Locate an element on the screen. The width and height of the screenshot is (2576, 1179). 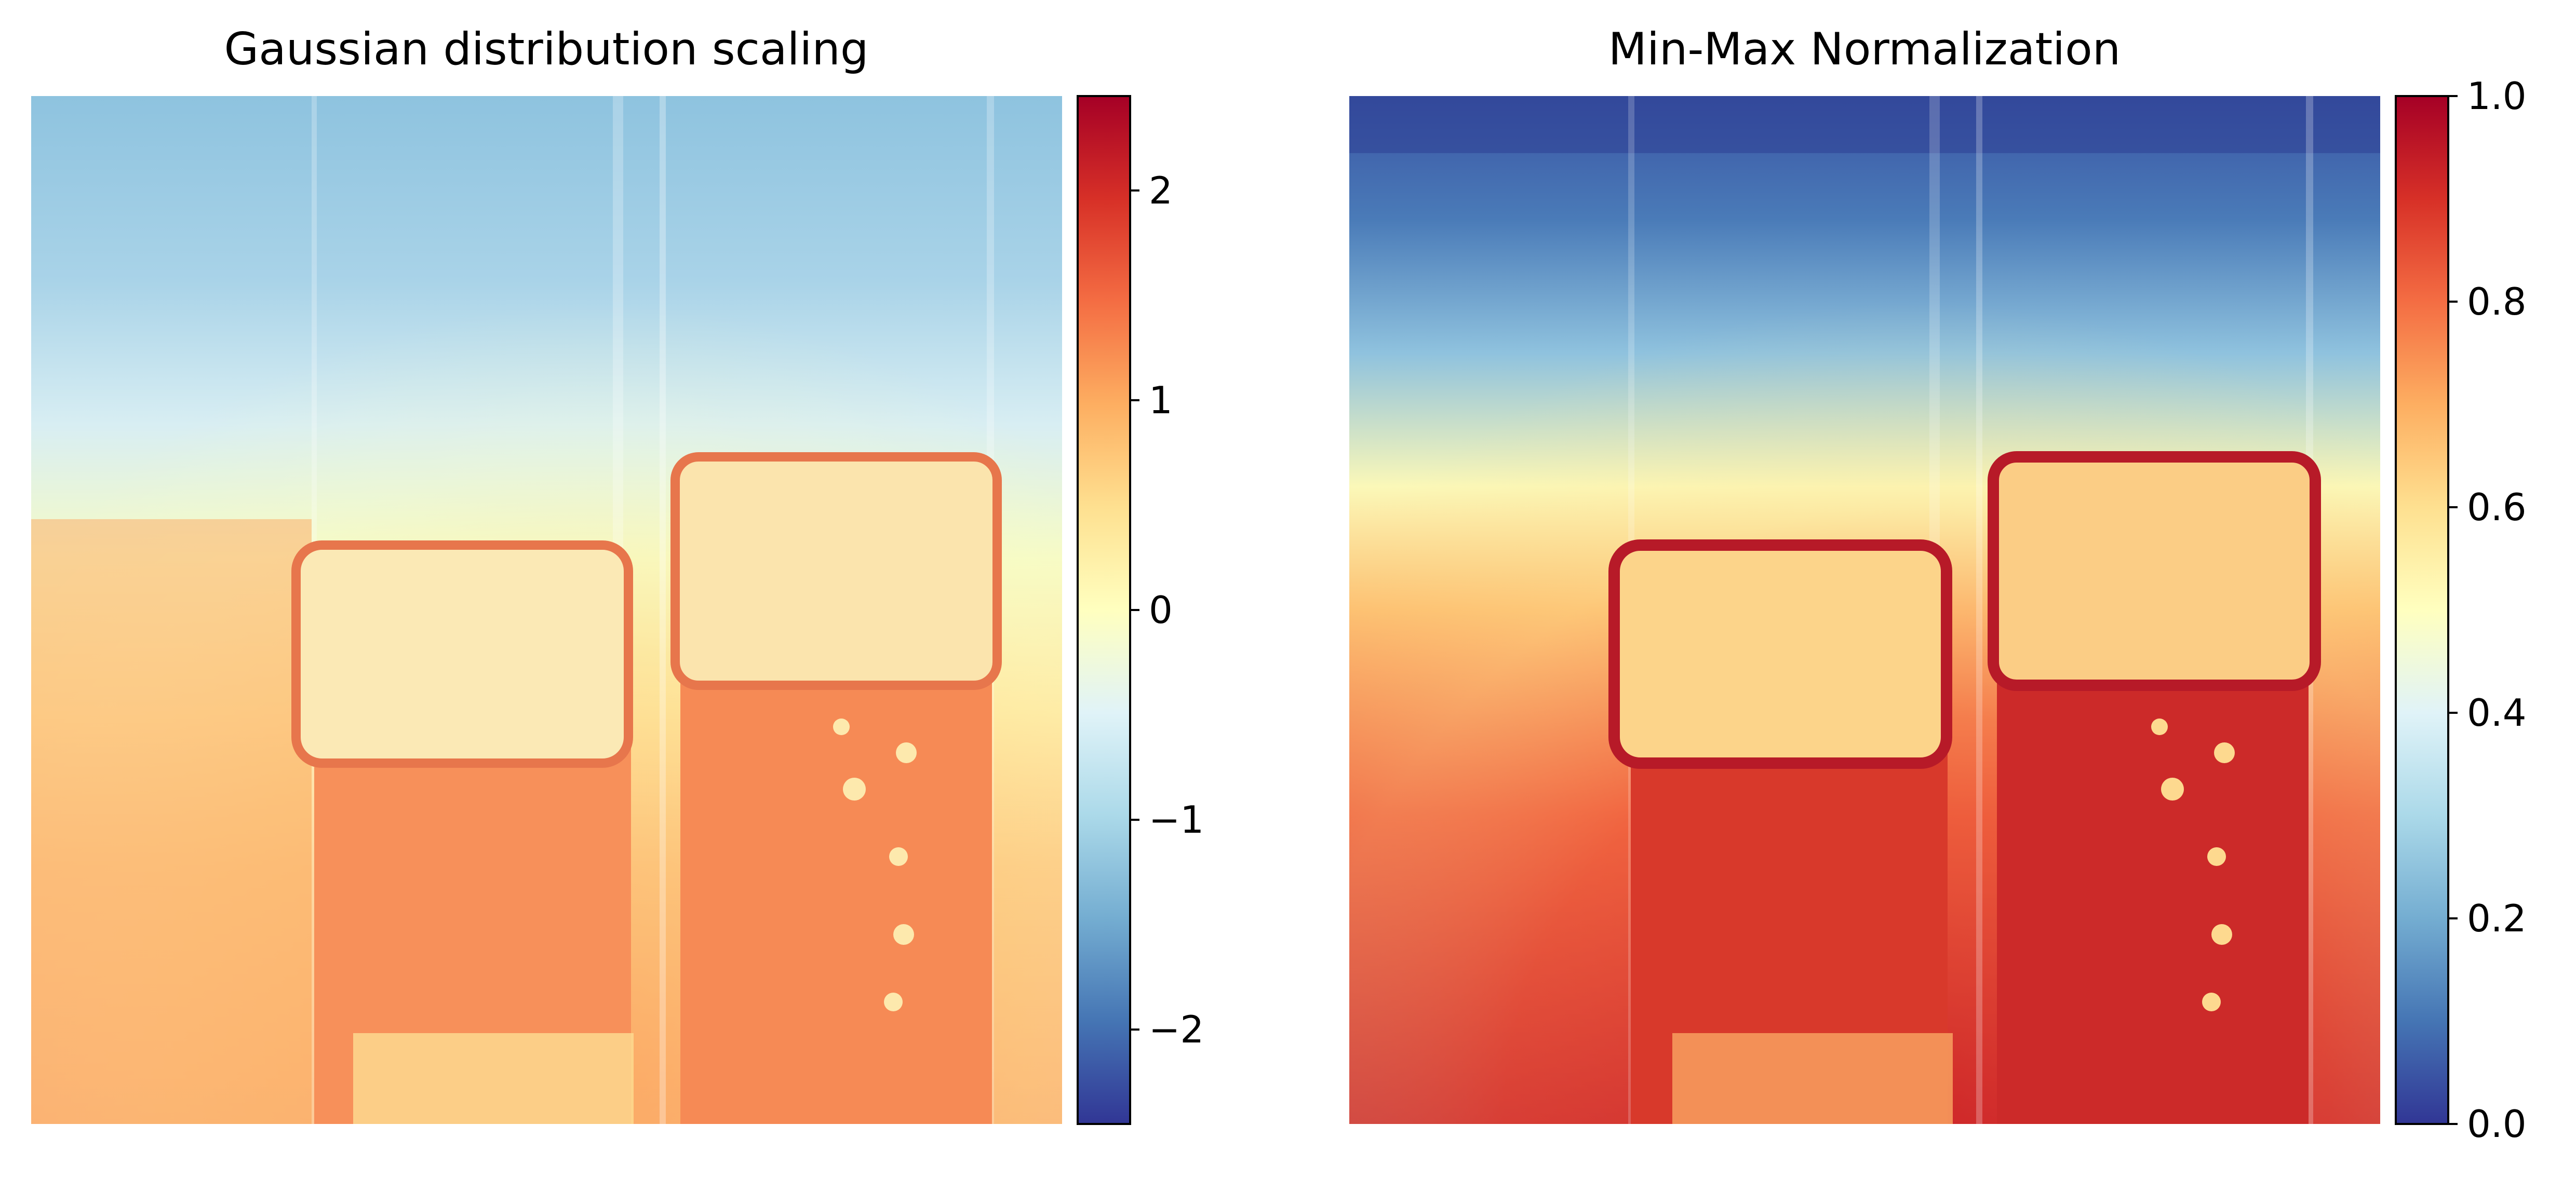
colorbar-minmax-tick-label: 0.8 is located at coordinates (2497, 301).